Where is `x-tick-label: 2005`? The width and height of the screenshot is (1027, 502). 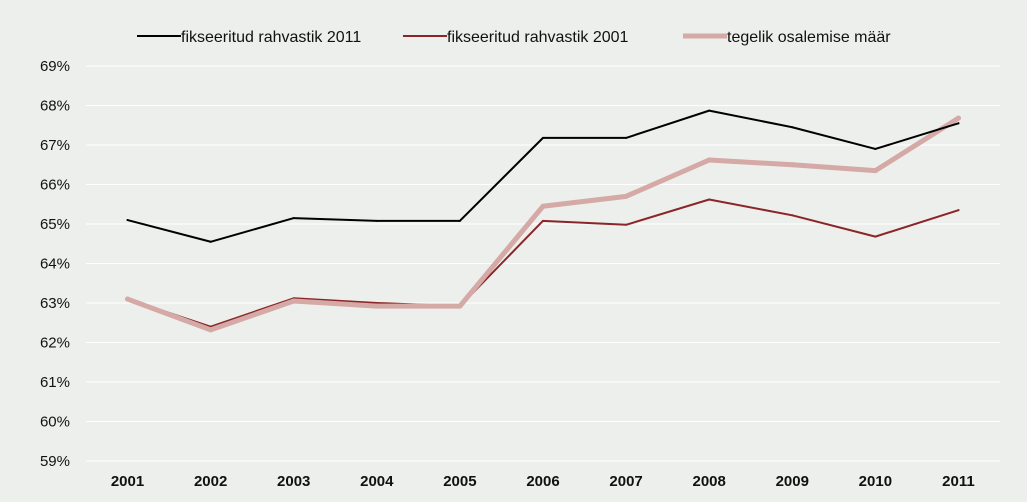 x-tick-label: 2005 is located at coordinates (459, 481).